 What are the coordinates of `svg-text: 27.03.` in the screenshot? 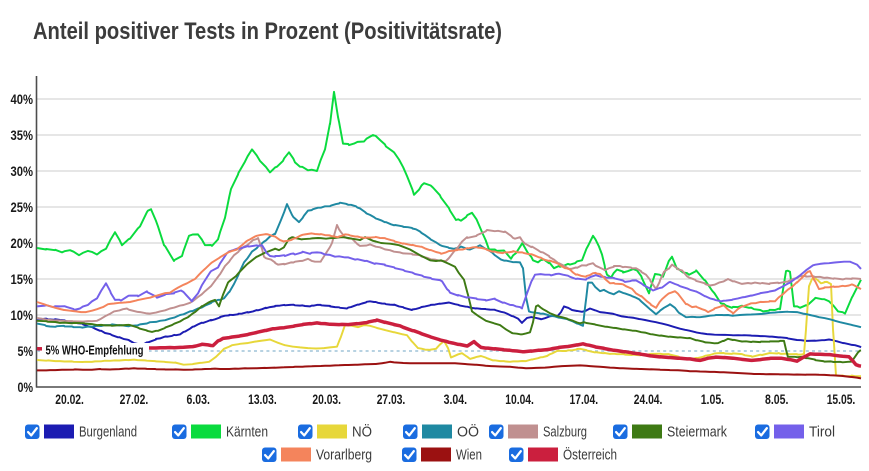 It's located at (391, 399).